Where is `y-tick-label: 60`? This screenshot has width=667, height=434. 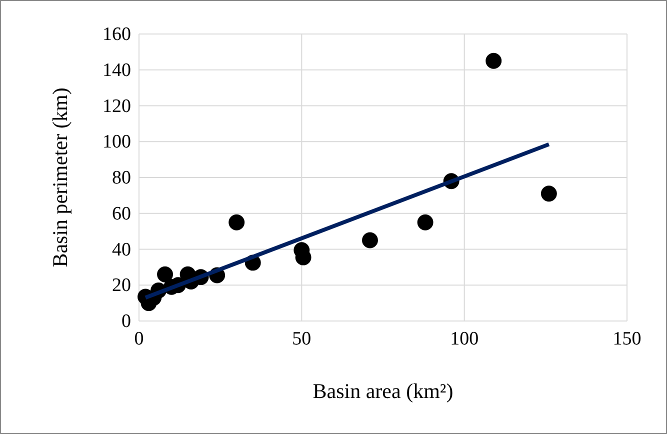 y-tick-label: 60 is located at coordinates (121, 213).